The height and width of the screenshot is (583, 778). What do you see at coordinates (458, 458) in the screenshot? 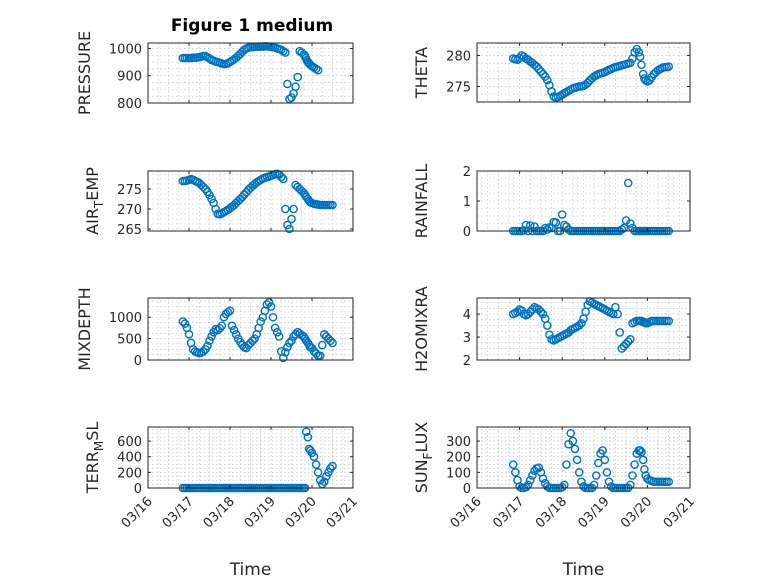
I see `y-tick-label: 200` at bounding box center [458, 458].